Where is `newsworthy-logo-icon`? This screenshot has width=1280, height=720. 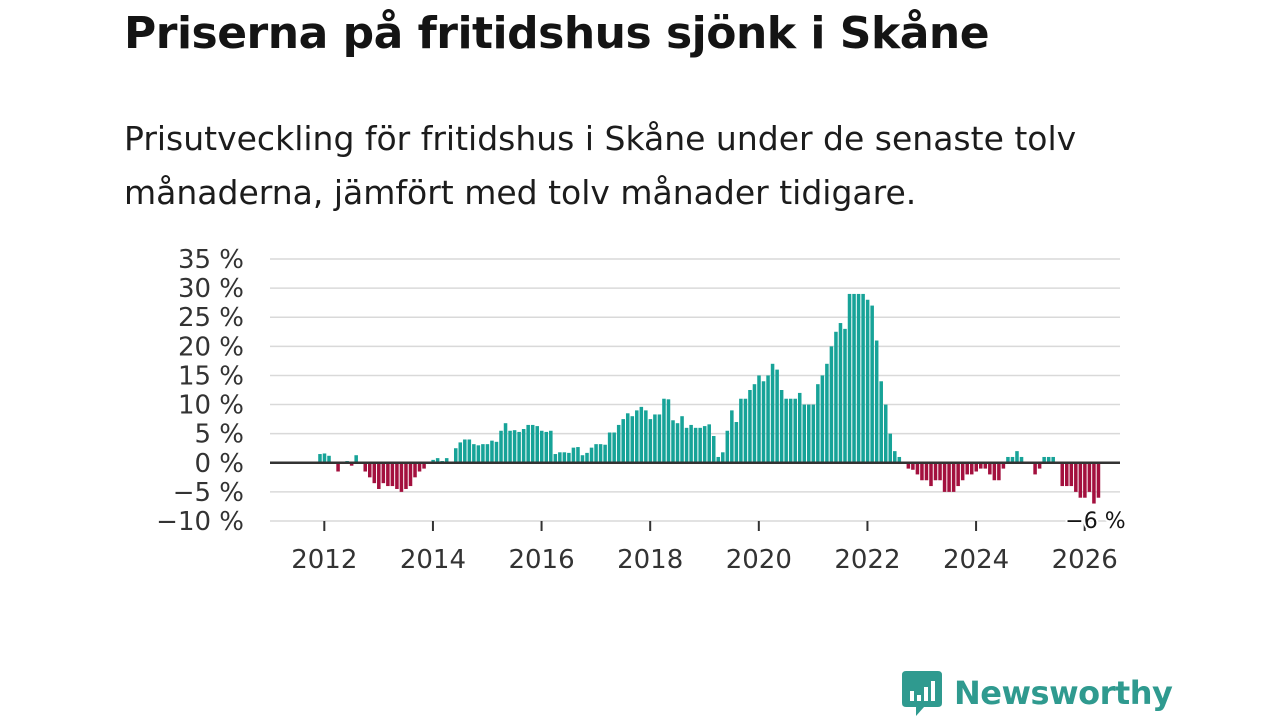 newsworthy-logo-icon is located at coordinates (922, 693).